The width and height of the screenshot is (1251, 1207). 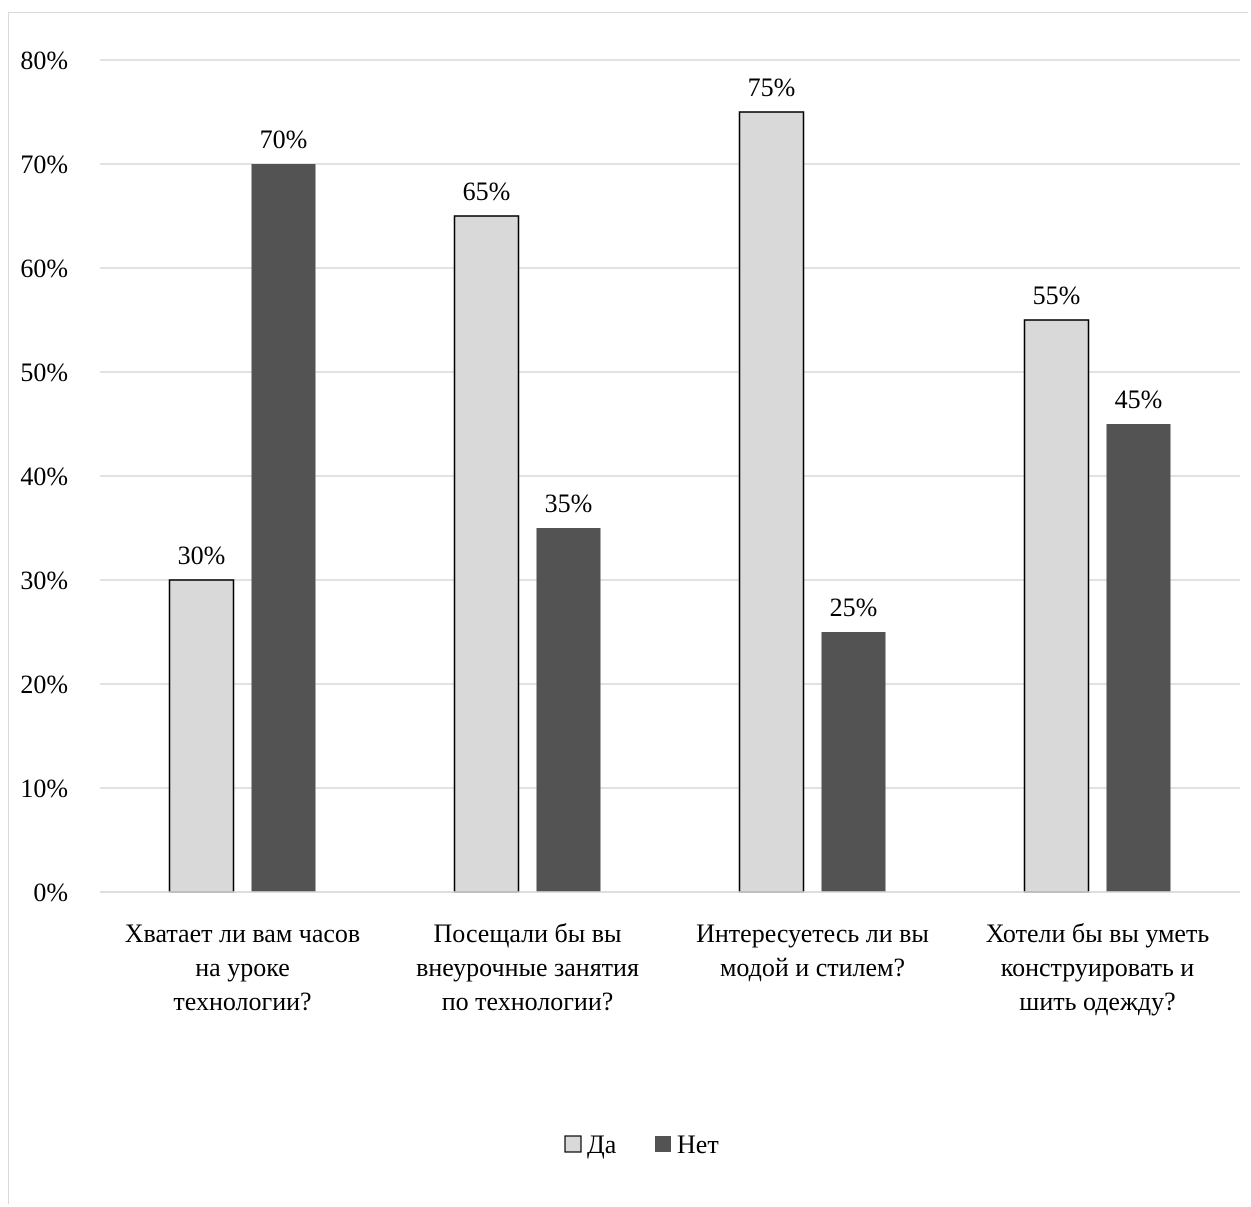 I want to click on data-label: 35%, so click(x=569, y=503).